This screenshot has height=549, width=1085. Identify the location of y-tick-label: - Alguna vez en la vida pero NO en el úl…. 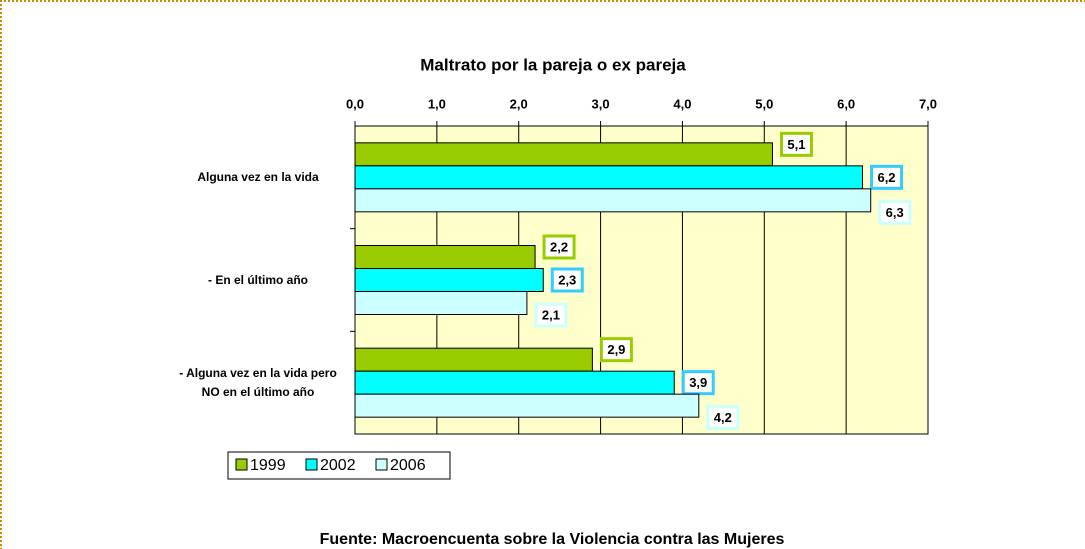
(258, 382).